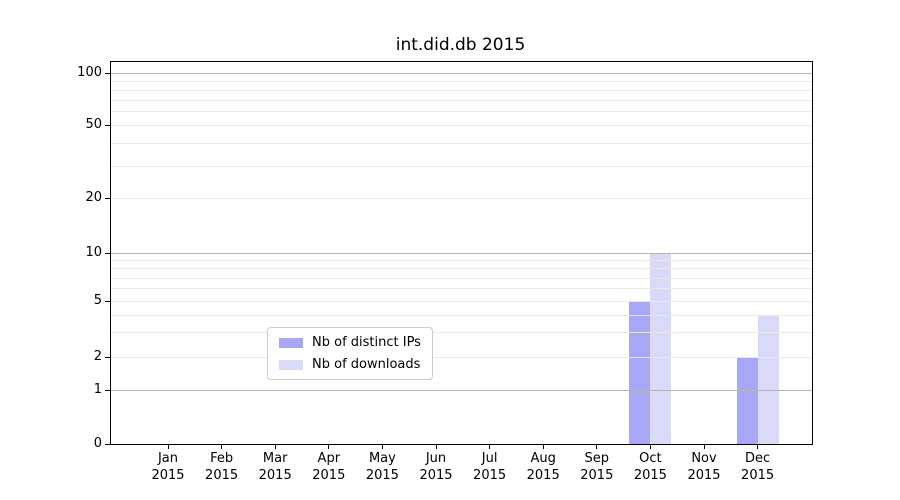 The image size is (900, 500). I want to click on legend: Nb of distinct IPs Nb of downloads, so click(350, 353).